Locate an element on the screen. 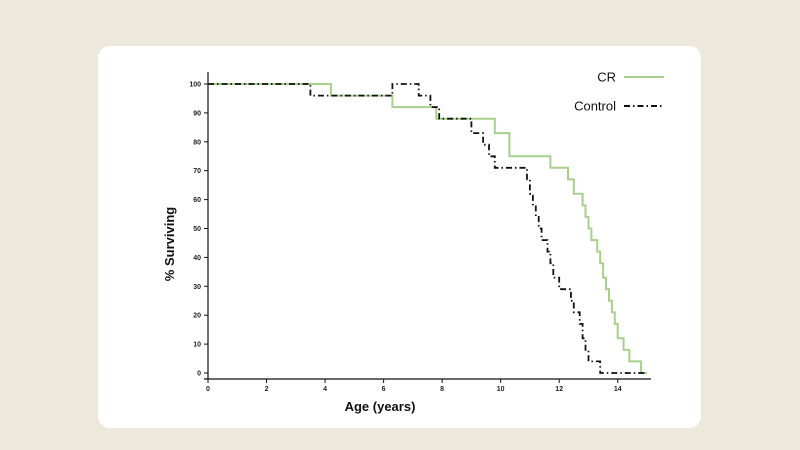 This screenshot has width=800, height=450. y-tick-label: 90 is located at coordinates (197, 113).